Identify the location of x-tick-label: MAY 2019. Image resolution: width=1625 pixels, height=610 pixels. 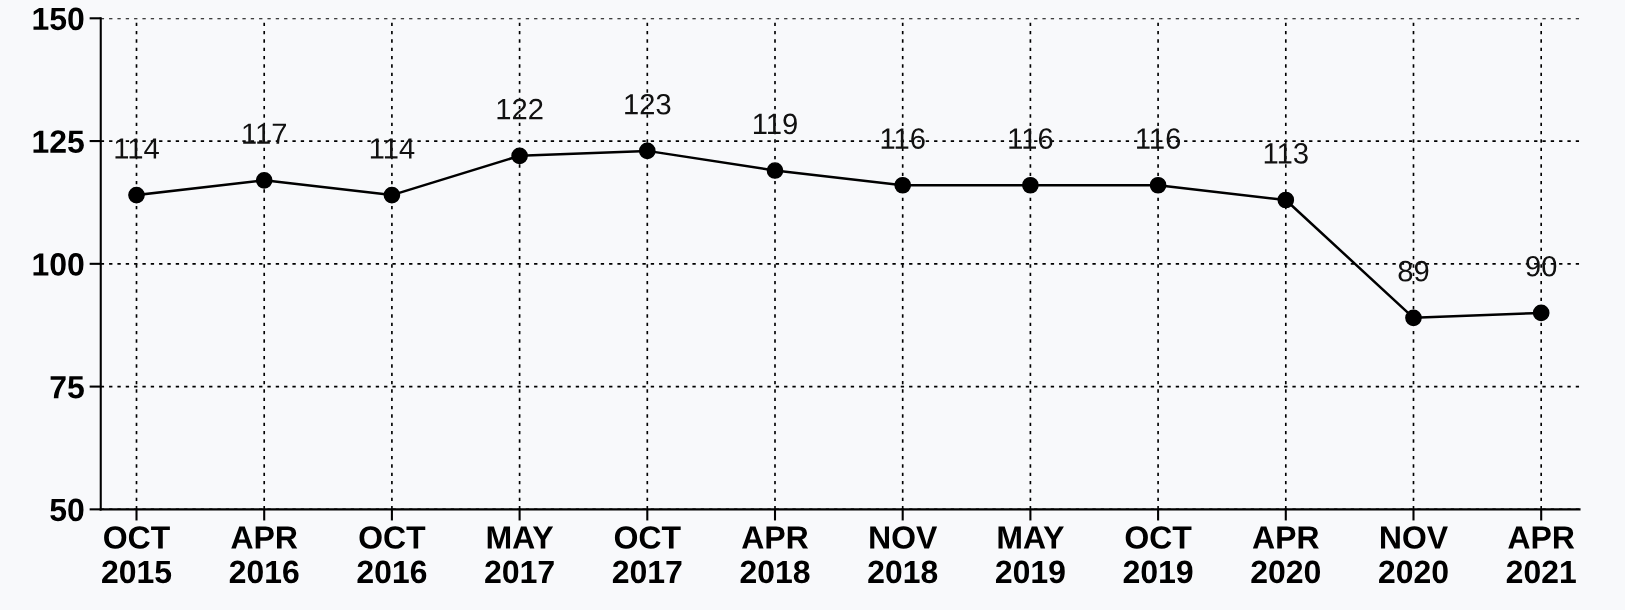
(1030, 555).